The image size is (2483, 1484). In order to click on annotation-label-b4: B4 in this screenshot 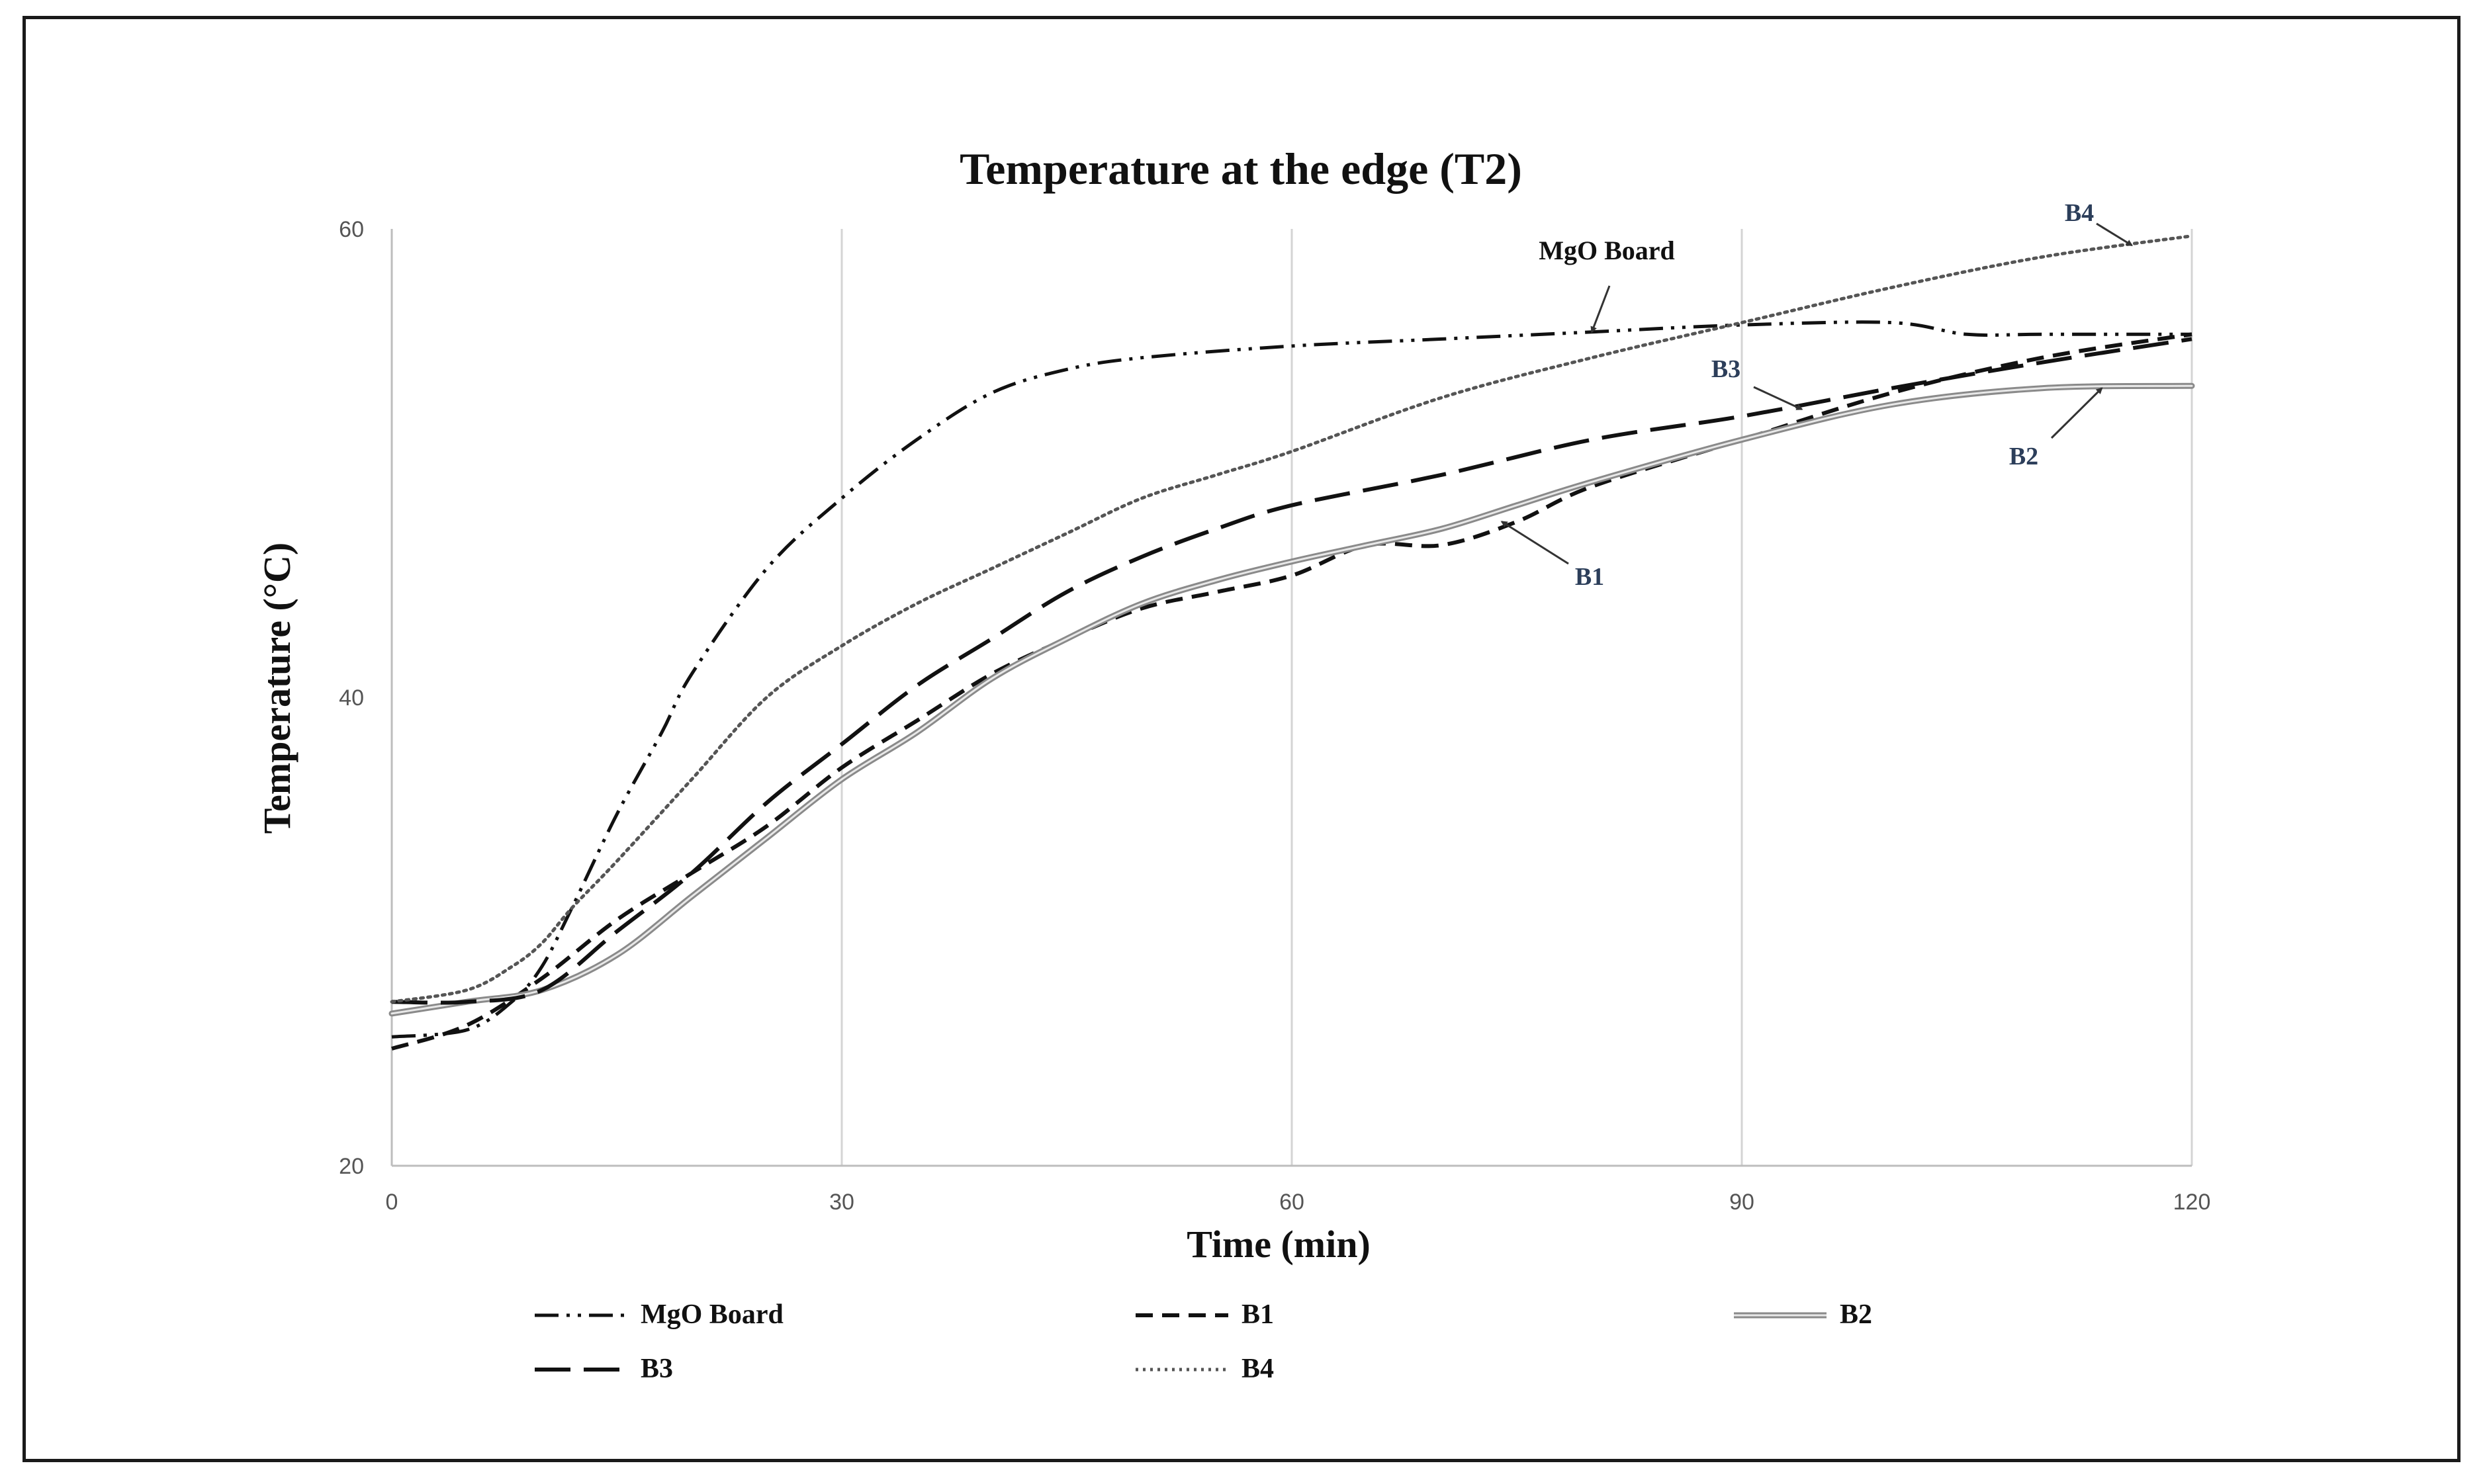, I will do `click(2079, 213)`.